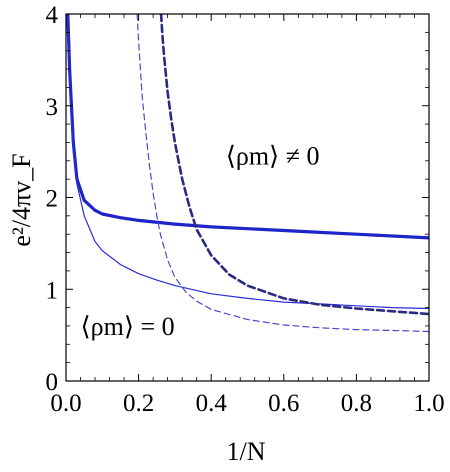 The width and height of the screenshot is (450, 472). Describe the element at coordinates (283, 403) in the screenshot. I see `x-tick-label: 0.6` at that location.